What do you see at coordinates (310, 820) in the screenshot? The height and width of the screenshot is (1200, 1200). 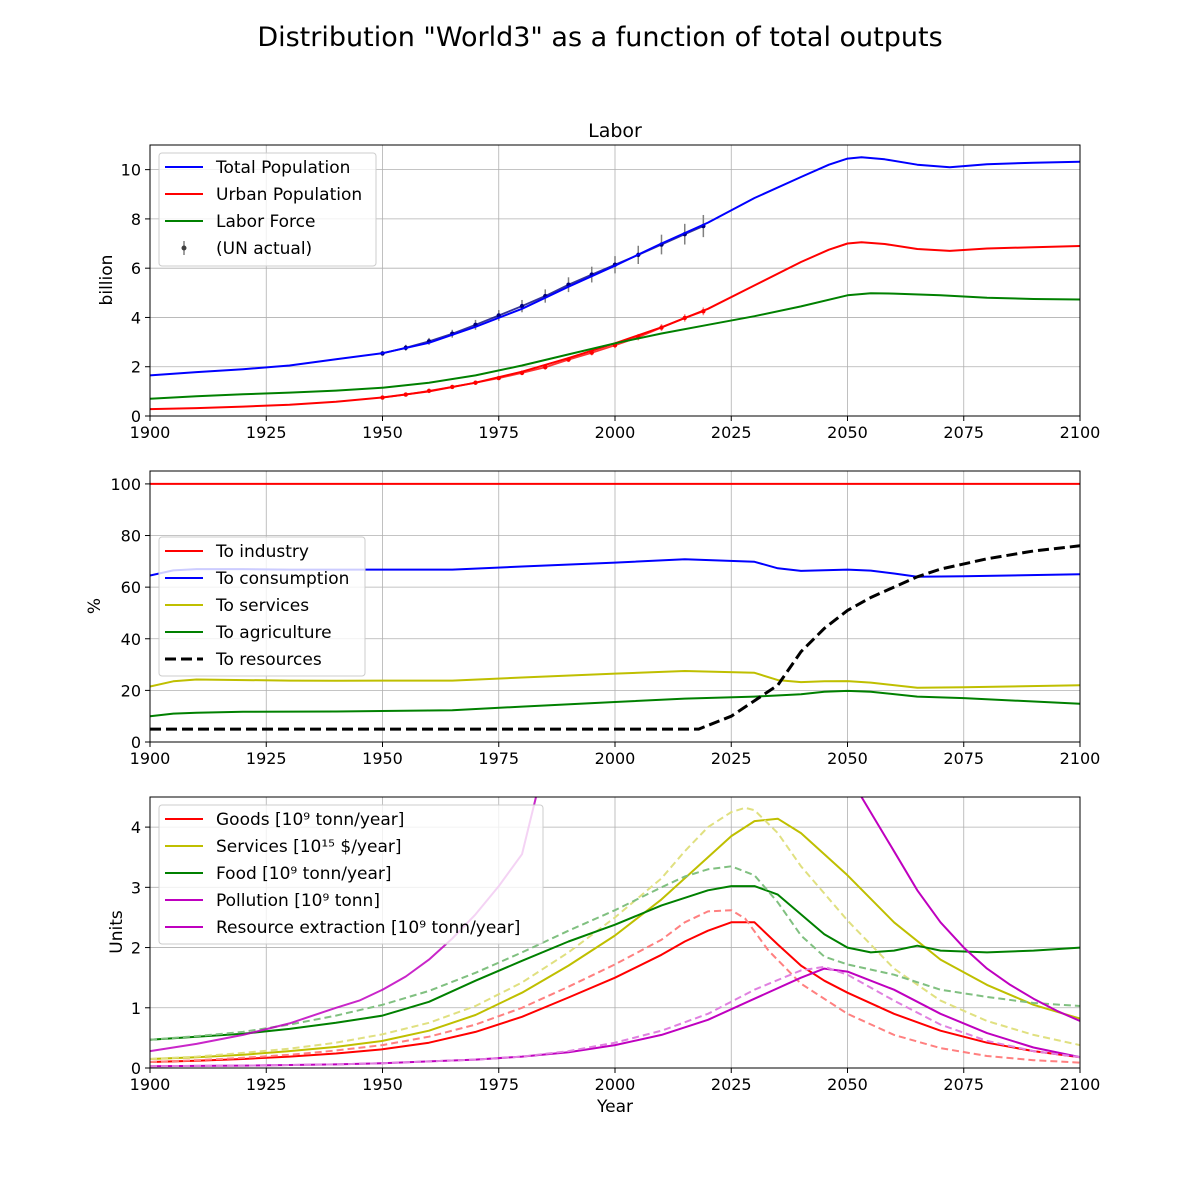 I see `legend-label: Goods [10⁹ tonn/year]` at bounding box center [310, 820].